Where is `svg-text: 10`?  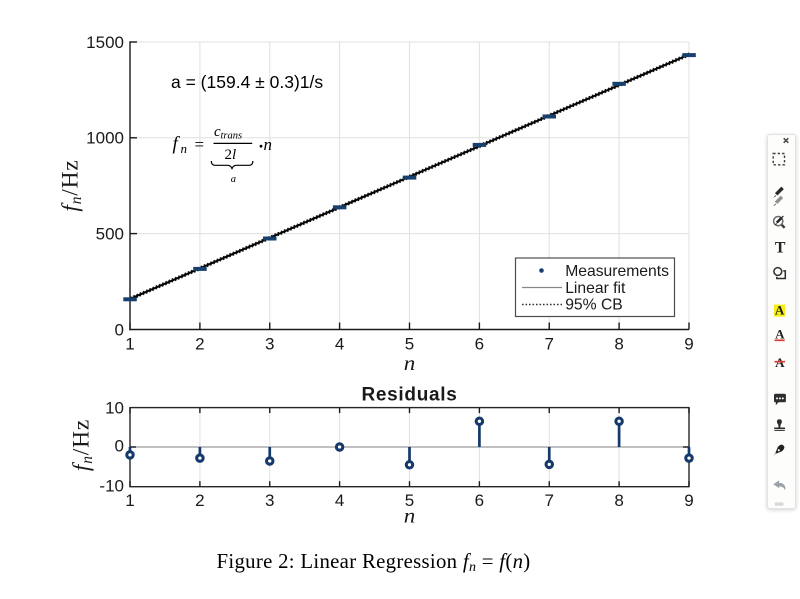 svg-text: 10 is located at coordinates (114, 407).